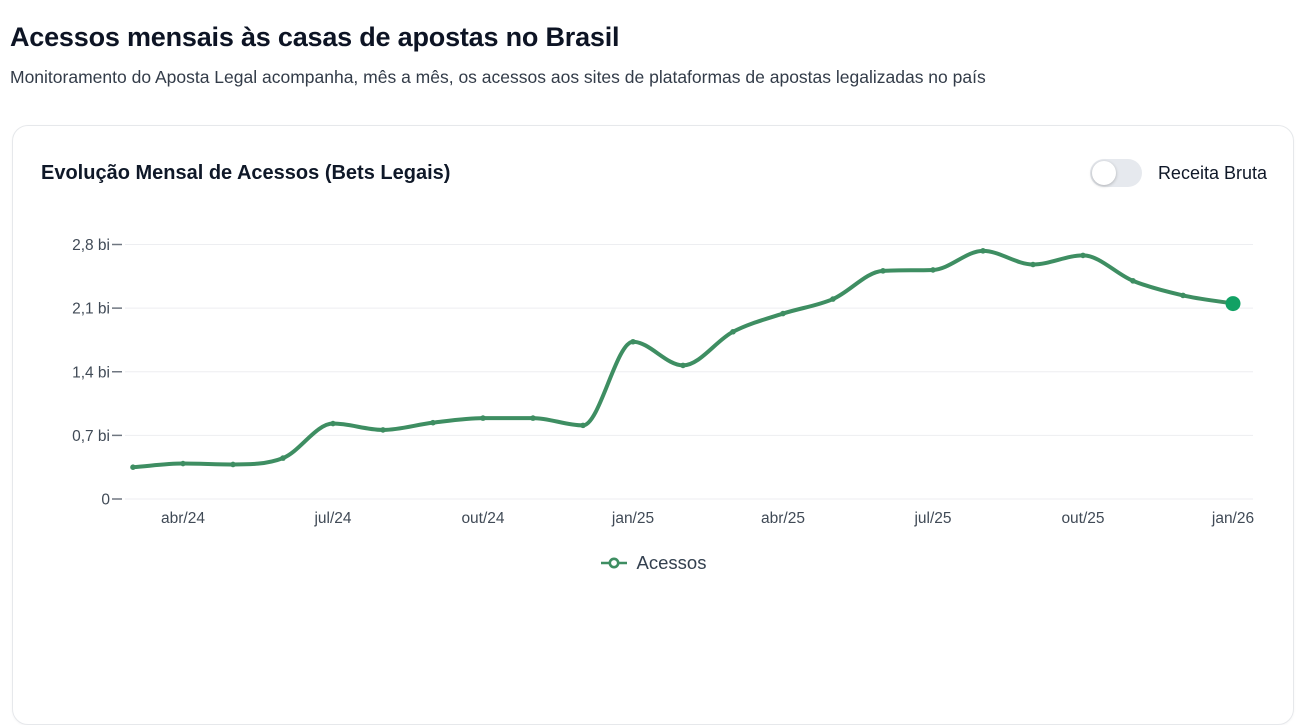 This screenshot has width=1306, height=725. Describe the element at coordinates (783, 518) in the screenshot. I see `svg-text: abr/25` at that location.